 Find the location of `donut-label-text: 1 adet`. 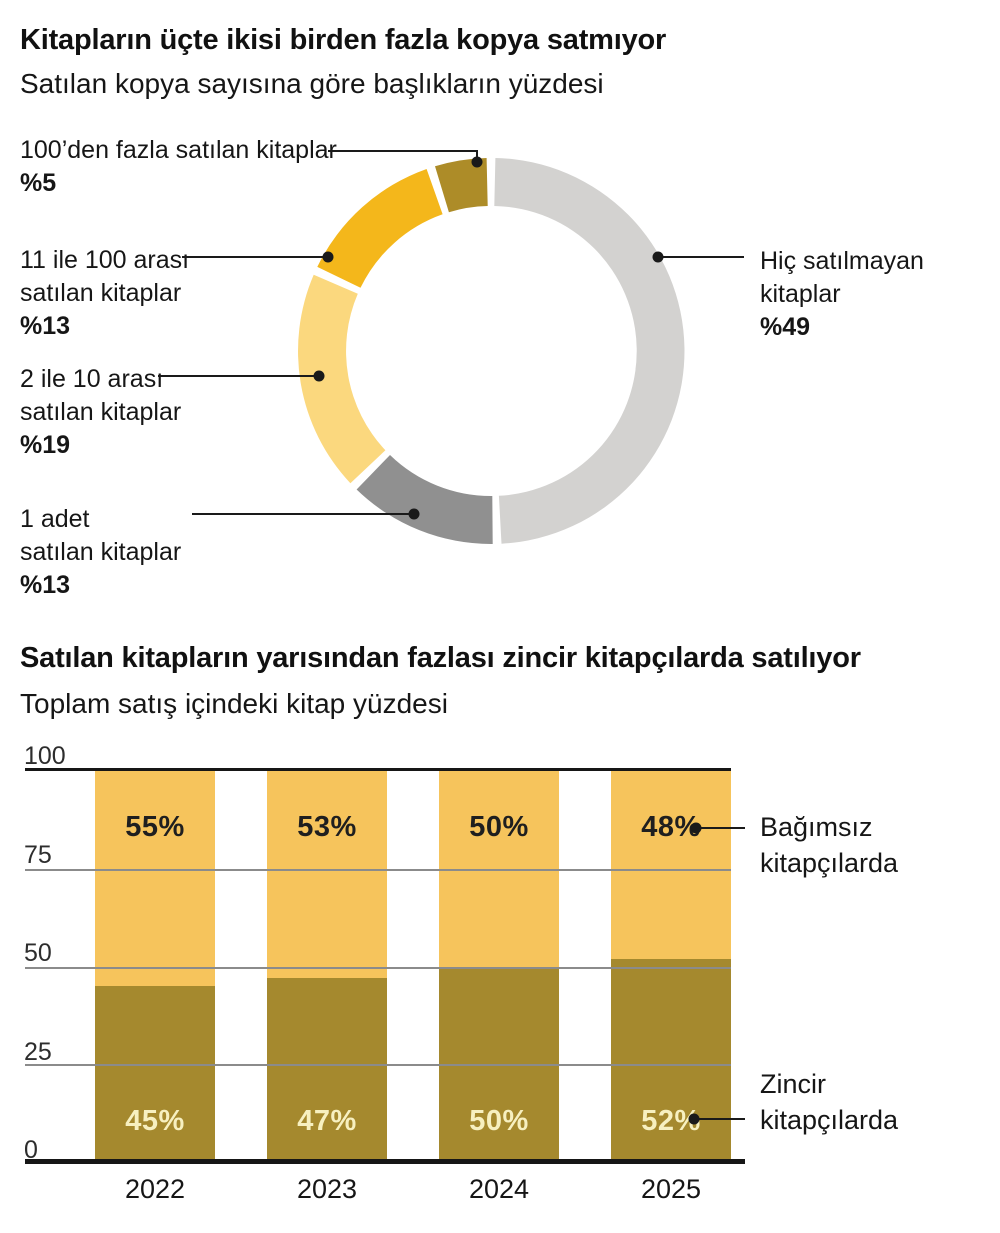

donut-label-text: 1 adet is located at coordinates (55, 519).